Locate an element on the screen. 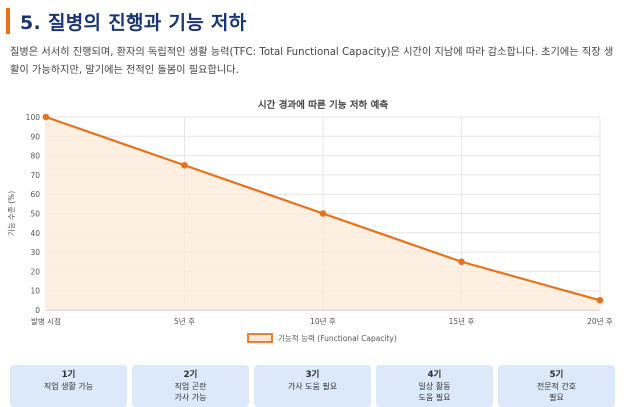  stage-card-1: 1기 직업 생활 가능 is located at coordinates (68, 386).